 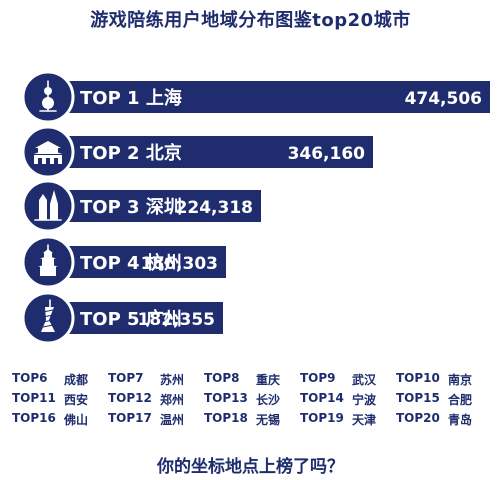 I want to click on rank-number: TOP18, so click(x=226, y=418).